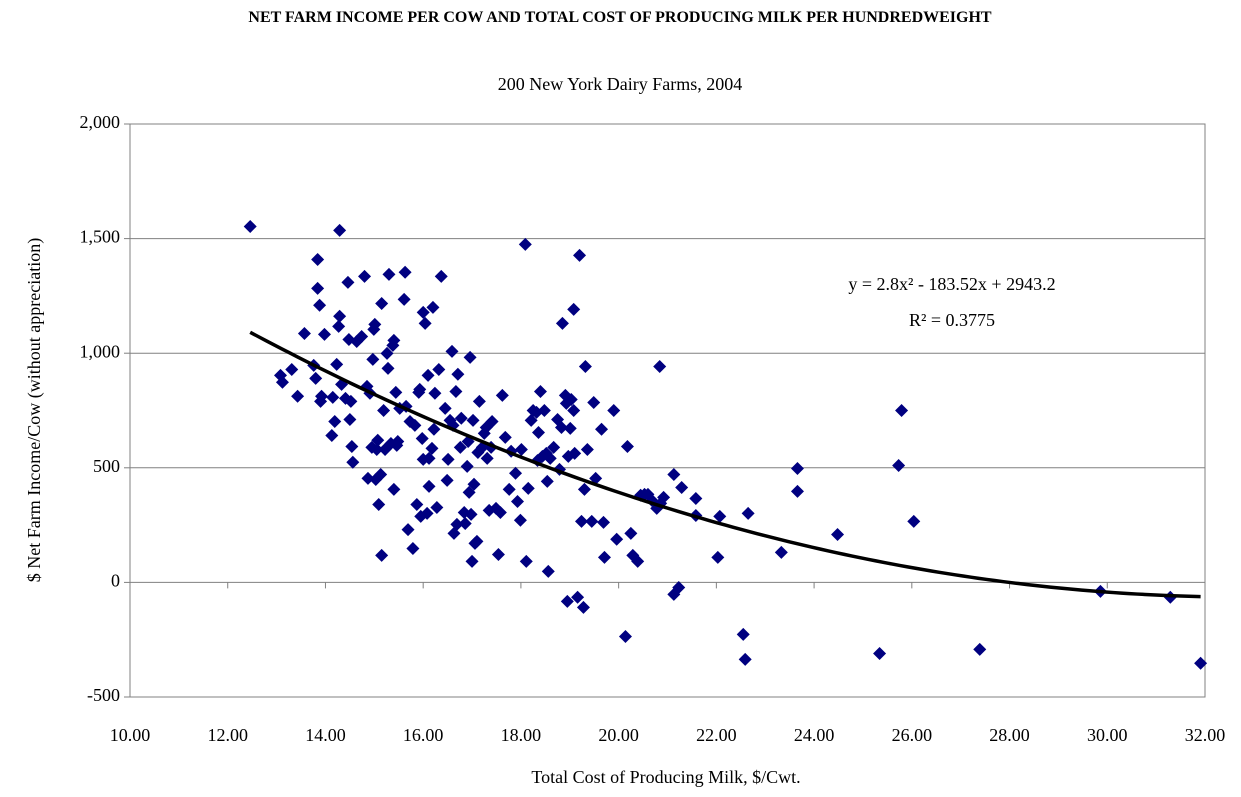 Image resolution: width=1241 pixels, height=797 pixels. Describe the element at coordinates (1205, 735) in the screenshot. I see `x-tick-label: 32.00` at that location.